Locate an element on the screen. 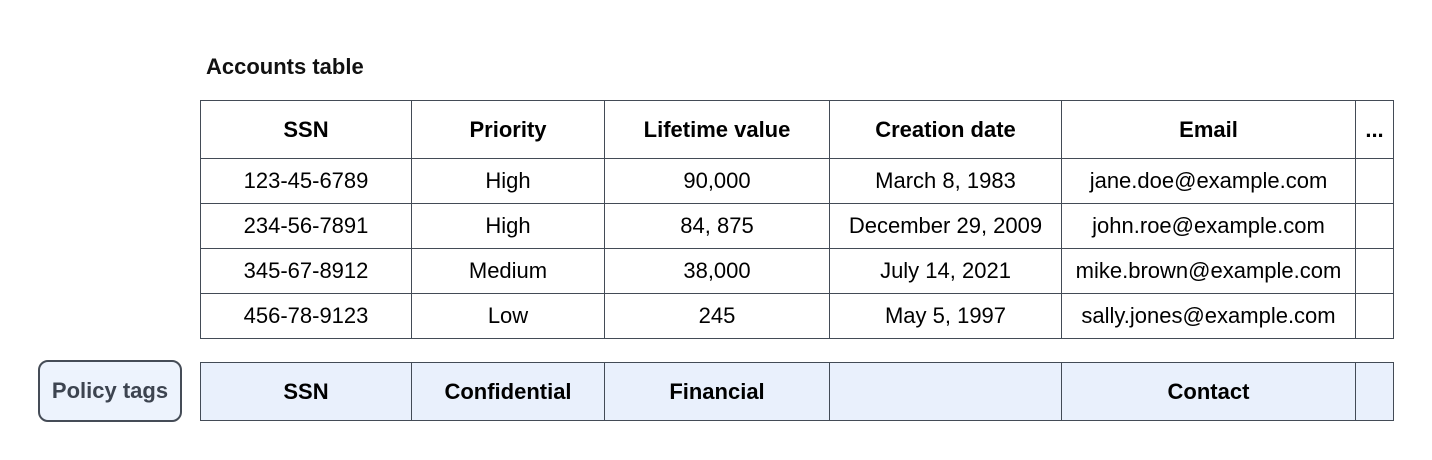  cell-ssn: 345-67-8912 is located at coordinates (306, 271).